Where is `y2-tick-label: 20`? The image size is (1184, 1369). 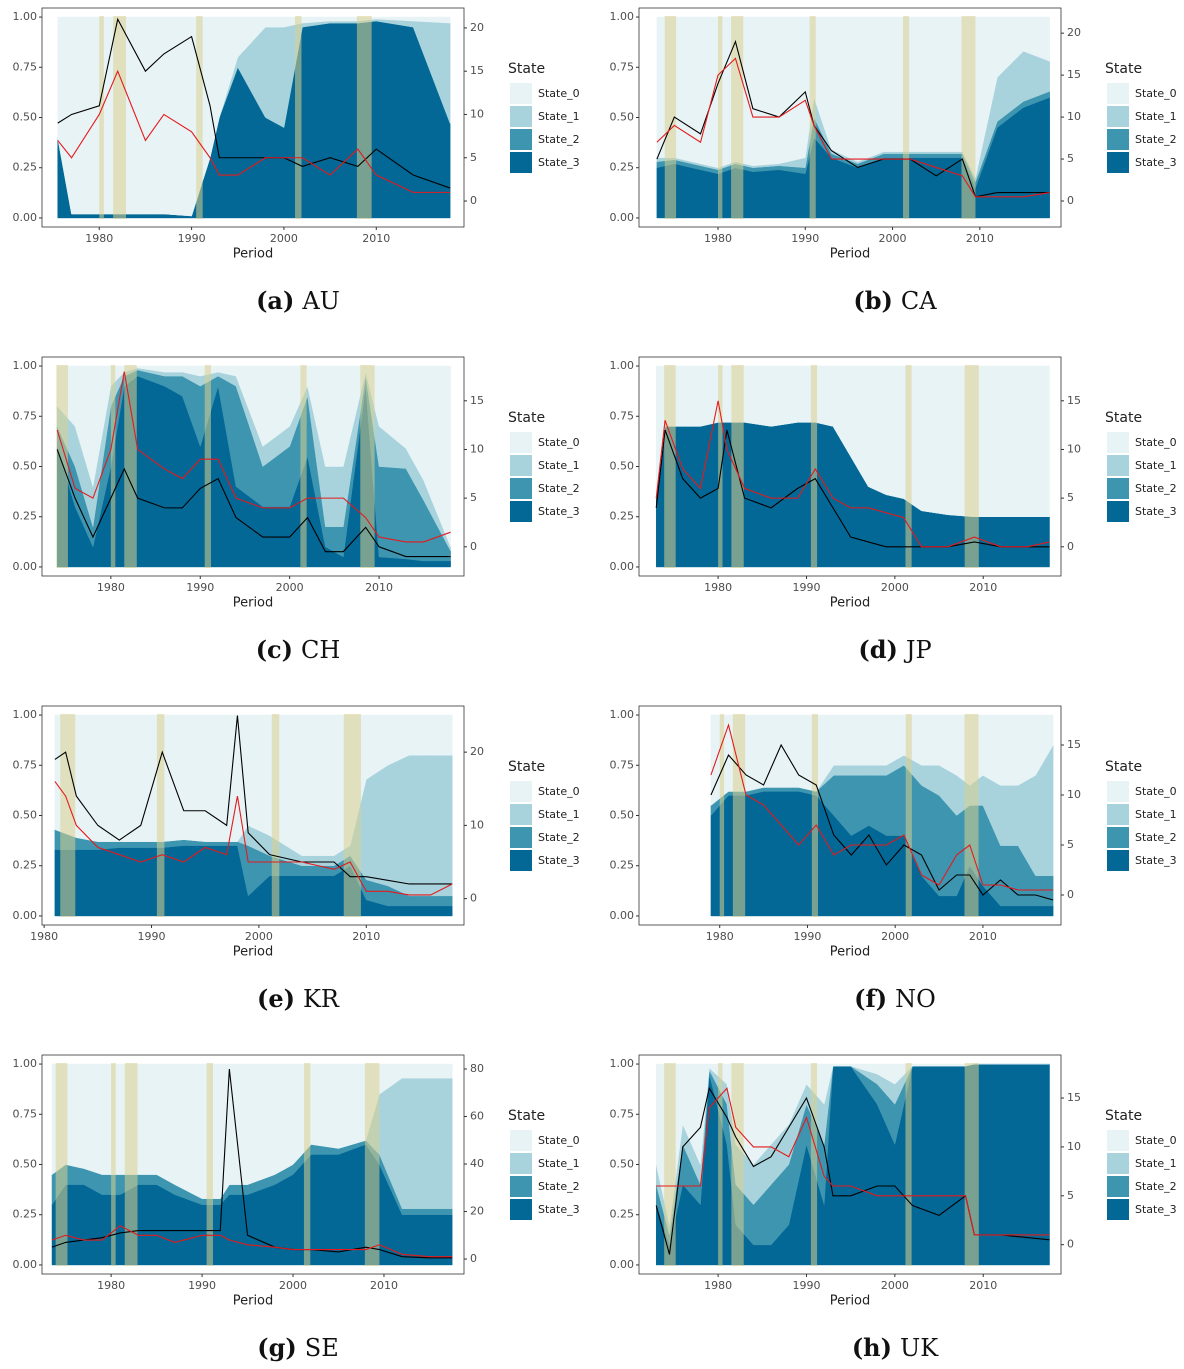 y2-tick-label: 20 is located at coordinates (477, 1211).